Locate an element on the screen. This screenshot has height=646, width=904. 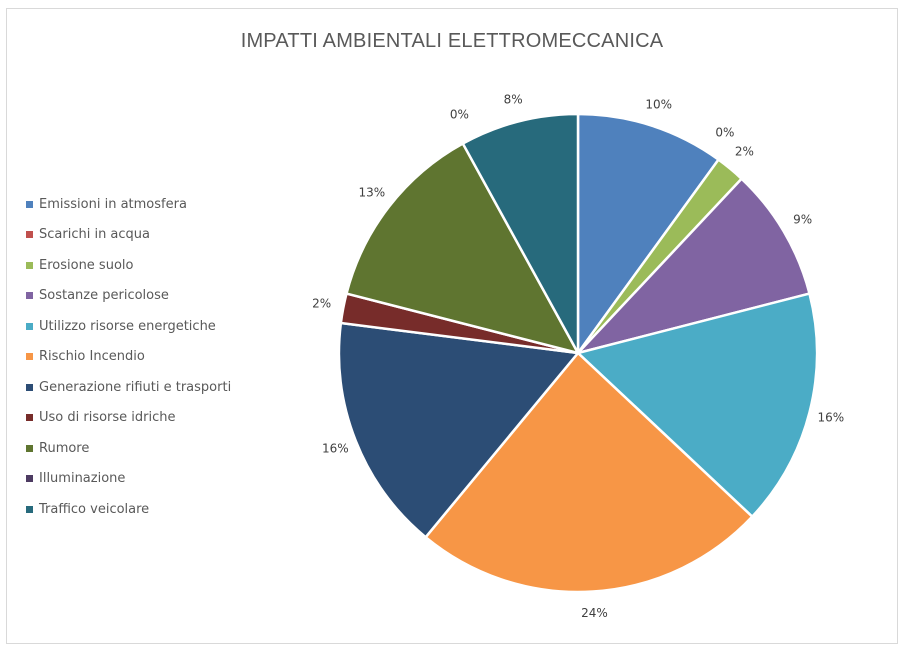
data-label-rumore: 13% is located at coordinates (371, 193).